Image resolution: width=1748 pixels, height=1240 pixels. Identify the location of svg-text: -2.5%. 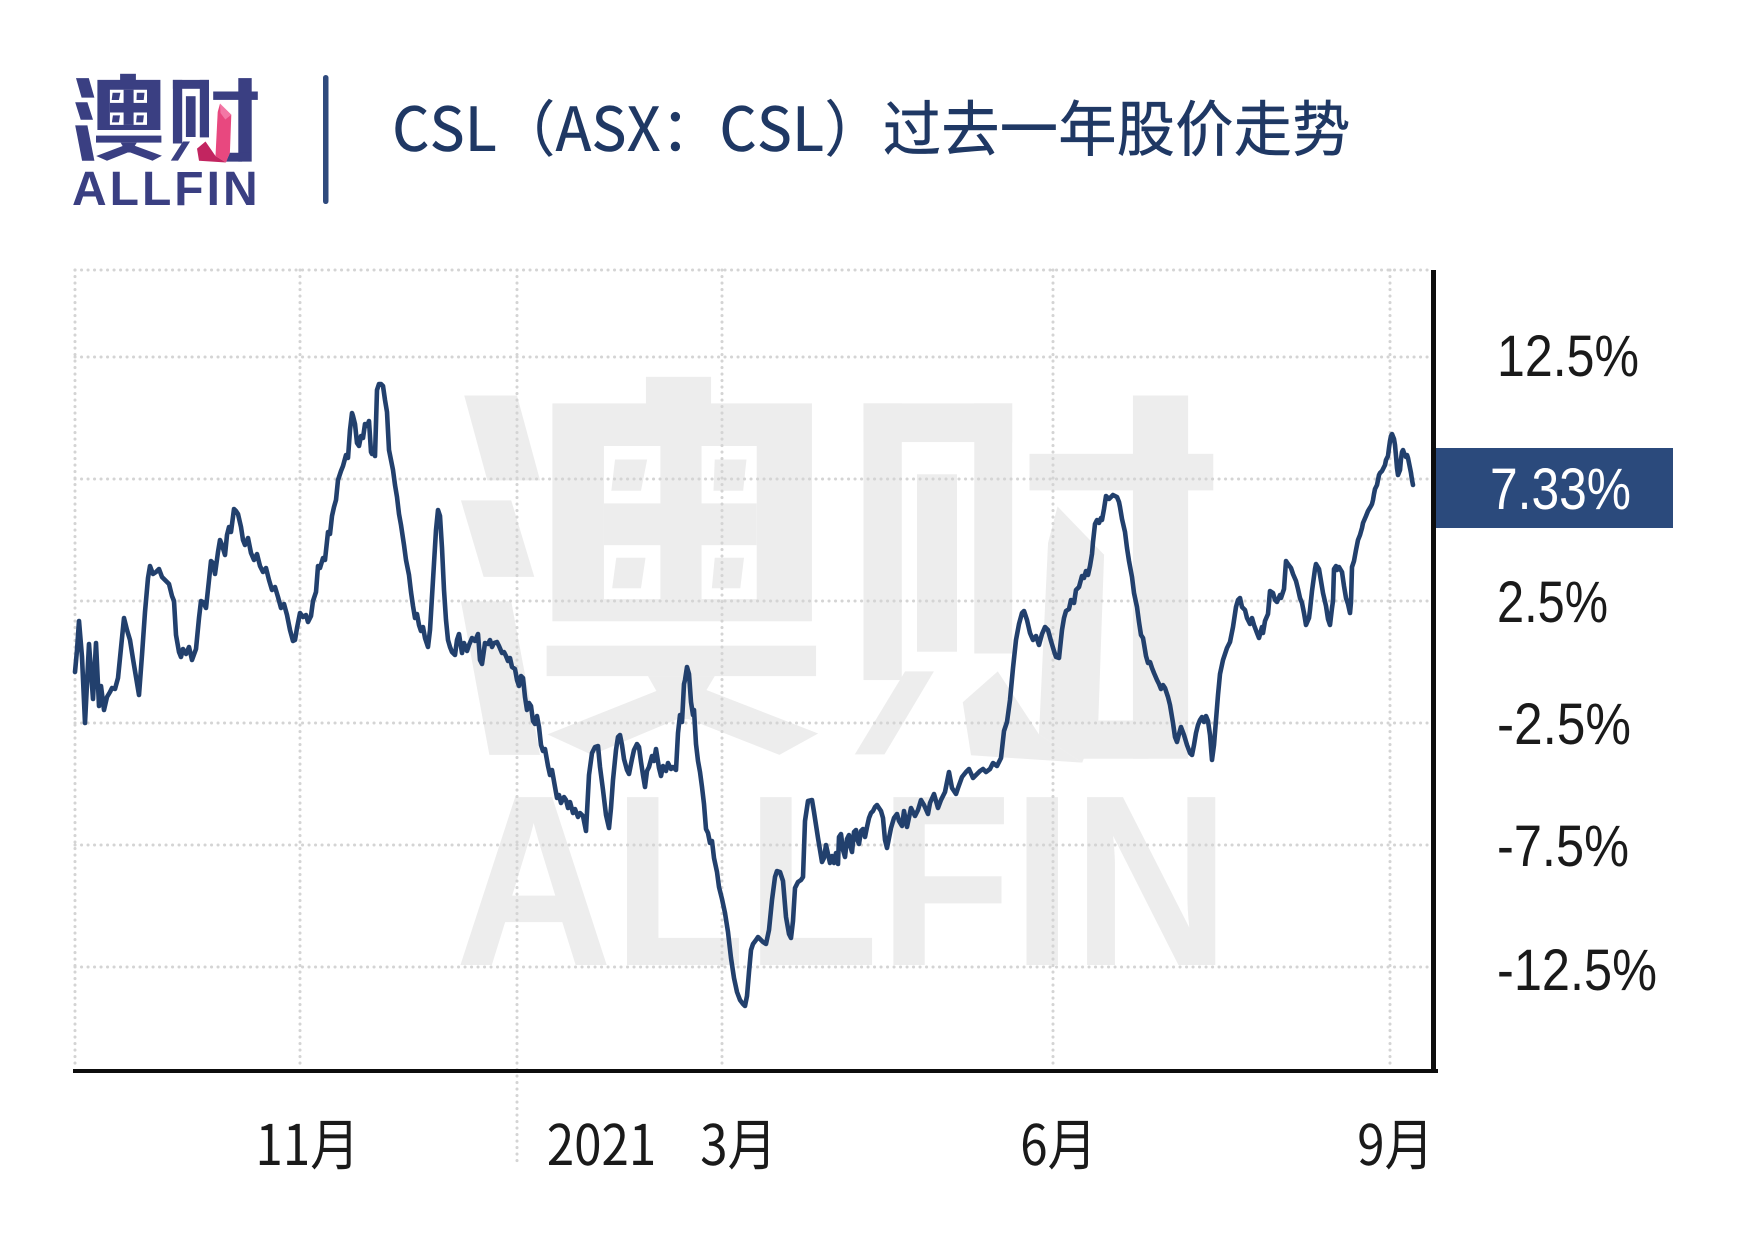
(1564, 724).